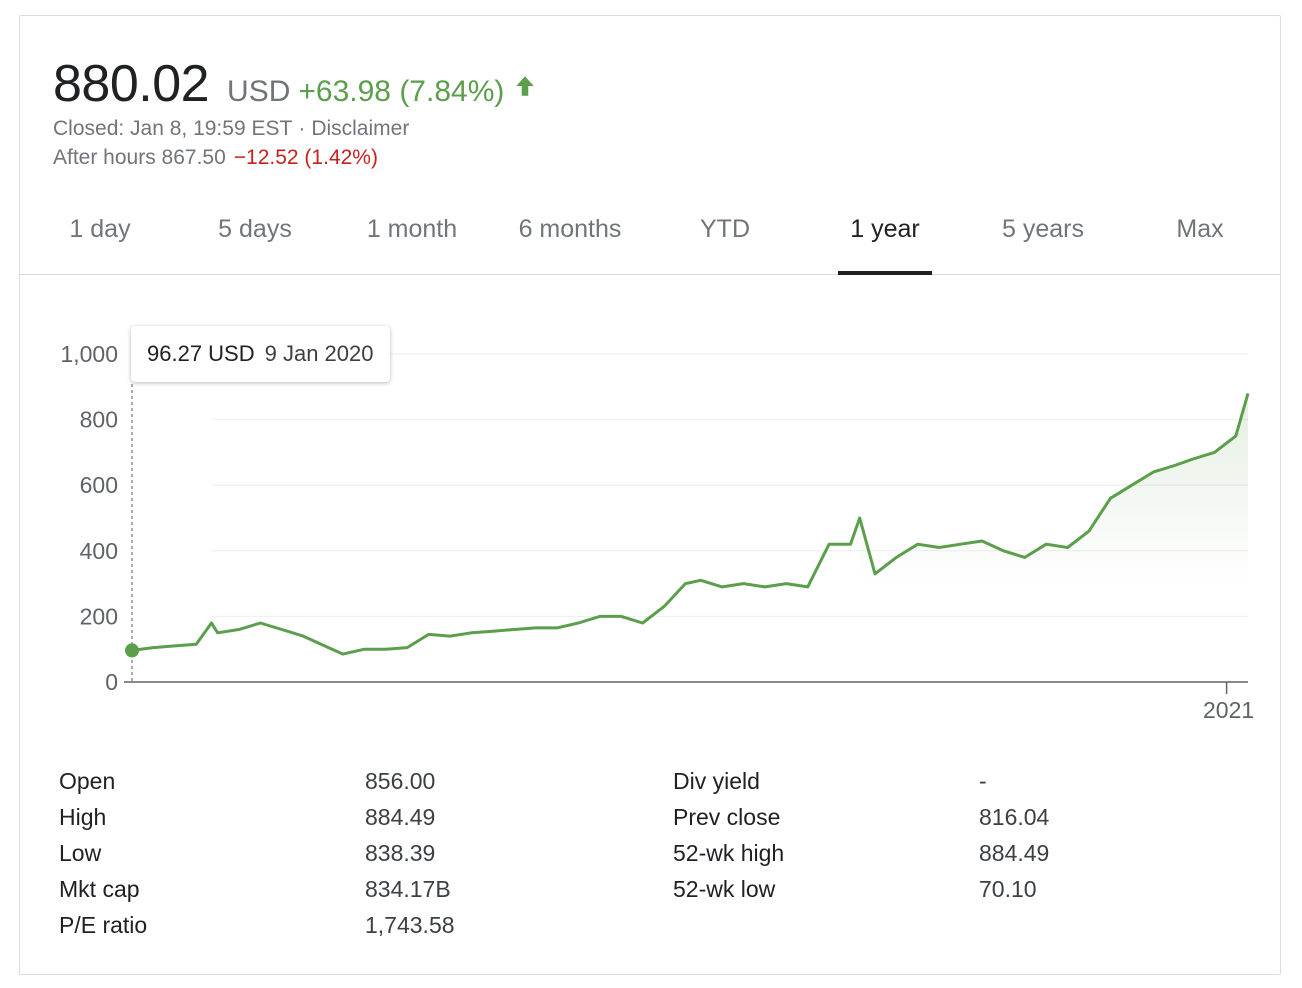  What do you see at coordinates (1014, 817) in the screenshot?
I see `stat-value-prev-close: 816.04` at bounding box center [1014, 817].